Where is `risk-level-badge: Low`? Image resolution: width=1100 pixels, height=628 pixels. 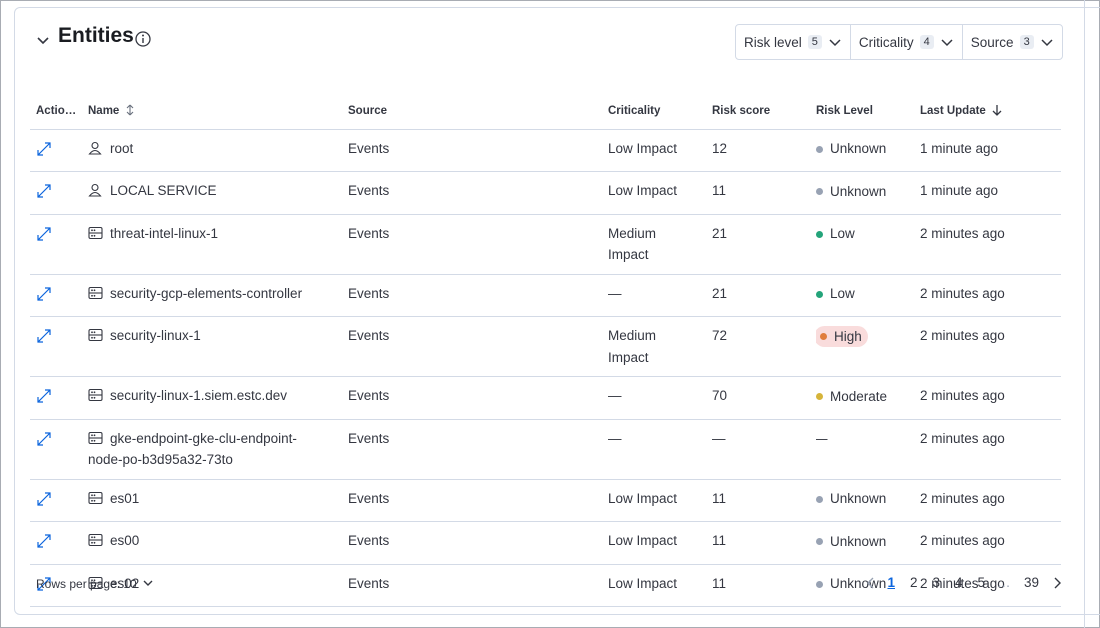 risk-level-badge: Low is located at coordinates (838, 234).